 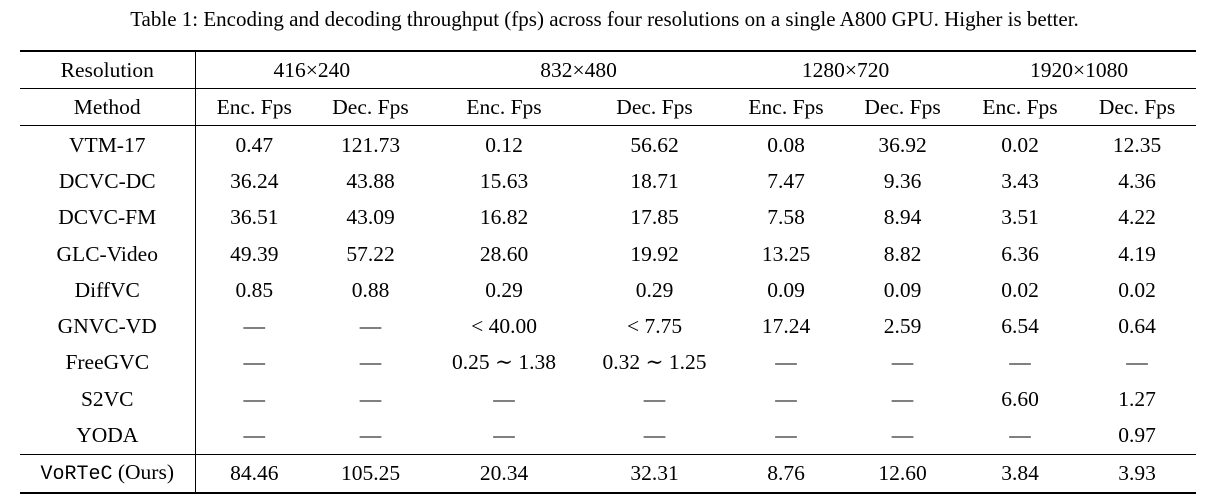 I want to click on value-cell: 0.08, so click(x=786, y=144).